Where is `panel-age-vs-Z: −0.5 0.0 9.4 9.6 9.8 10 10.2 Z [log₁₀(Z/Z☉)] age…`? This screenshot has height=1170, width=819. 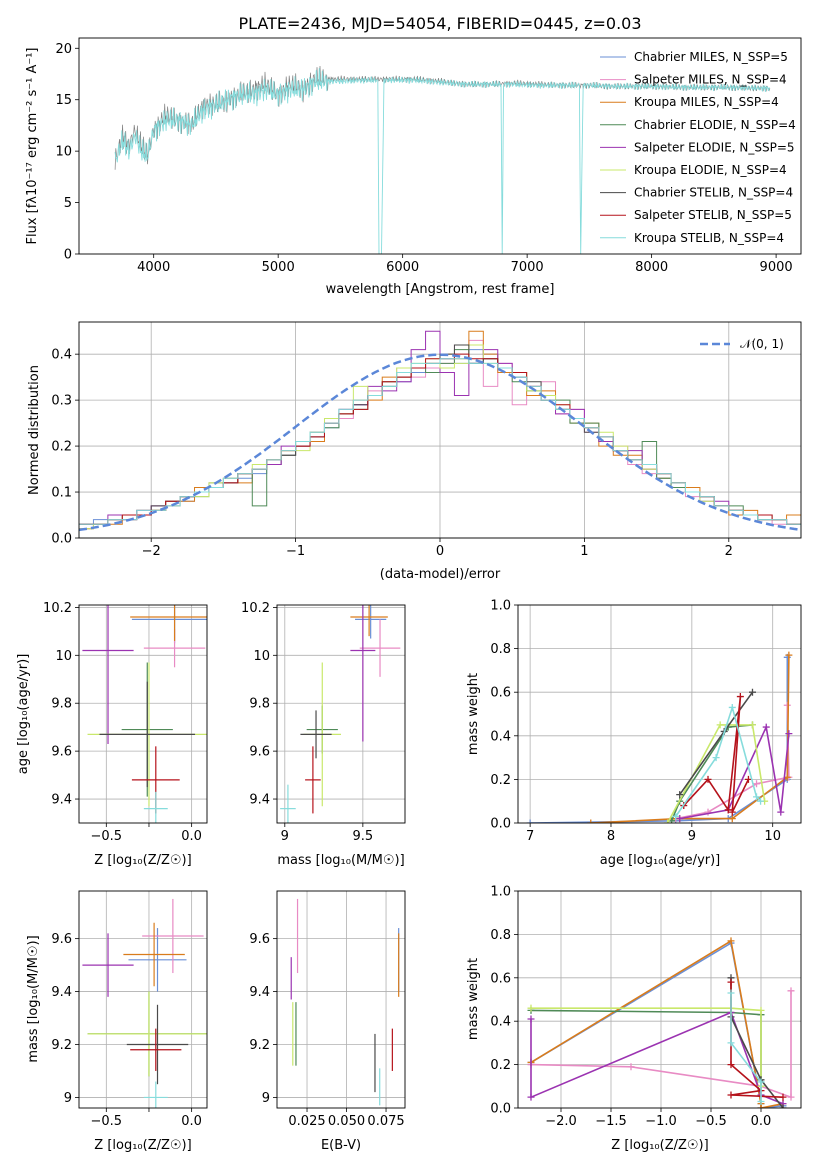
panel-age-vs-Z: −0.5 0.0 9.4 9.6 9.8 10 10.2 Z [log₁₀(Z/Z☉)] age… is located at coordinates (112, 734).